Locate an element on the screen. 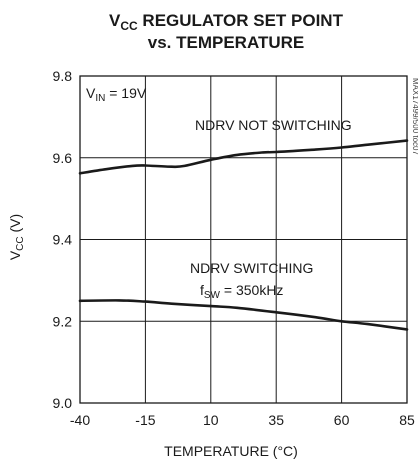  x-tick-label: 85 is located at coordinates (407, 420).